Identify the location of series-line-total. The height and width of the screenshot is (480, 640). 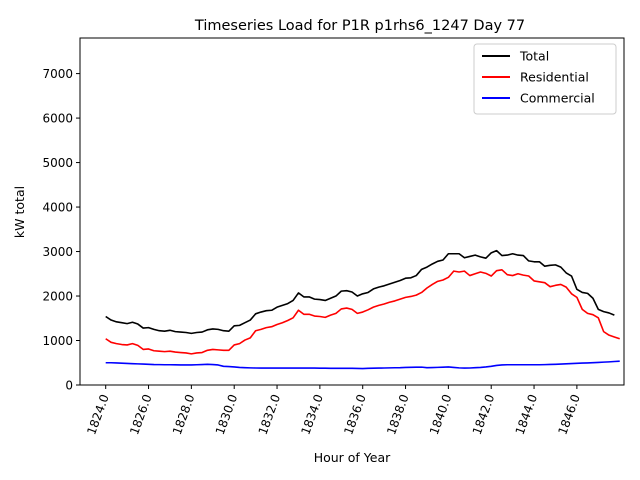
(360, 292).